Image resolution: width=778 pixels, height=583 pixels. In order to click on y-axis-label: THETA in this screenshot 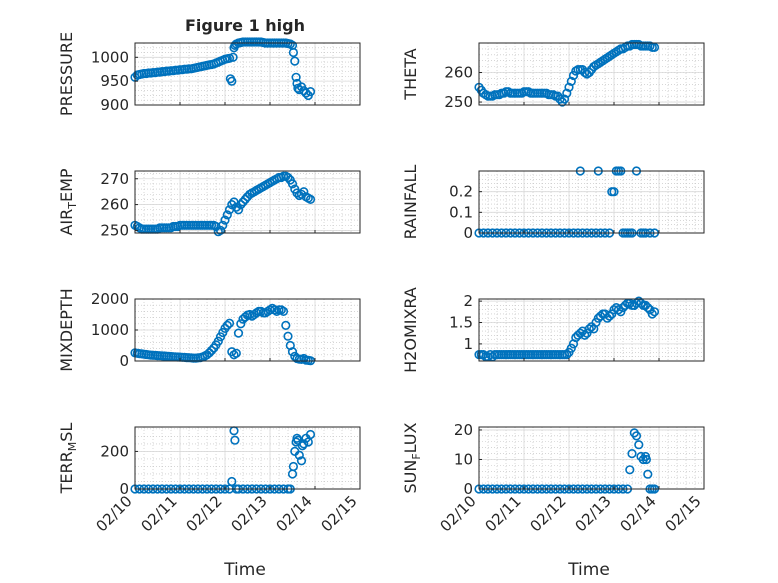, I will do `click(410, 74)`.